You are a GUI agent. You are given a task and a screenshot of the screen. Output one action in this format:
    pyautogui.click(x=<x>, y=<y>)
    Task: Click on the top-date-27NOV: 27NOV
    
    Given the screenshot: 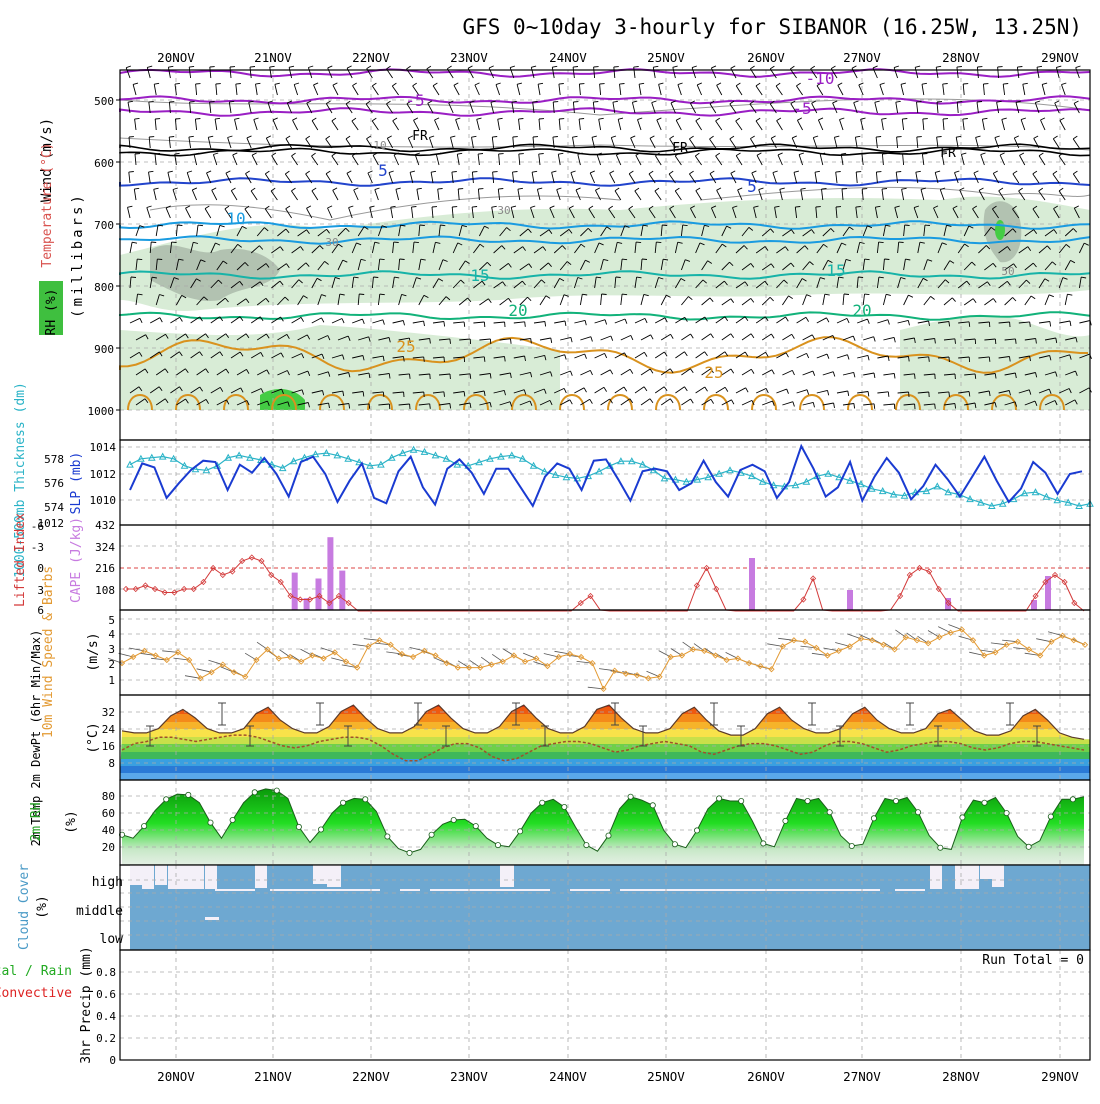 What is the action you would take?
    pyautogui.click(x=862, y=57)
    